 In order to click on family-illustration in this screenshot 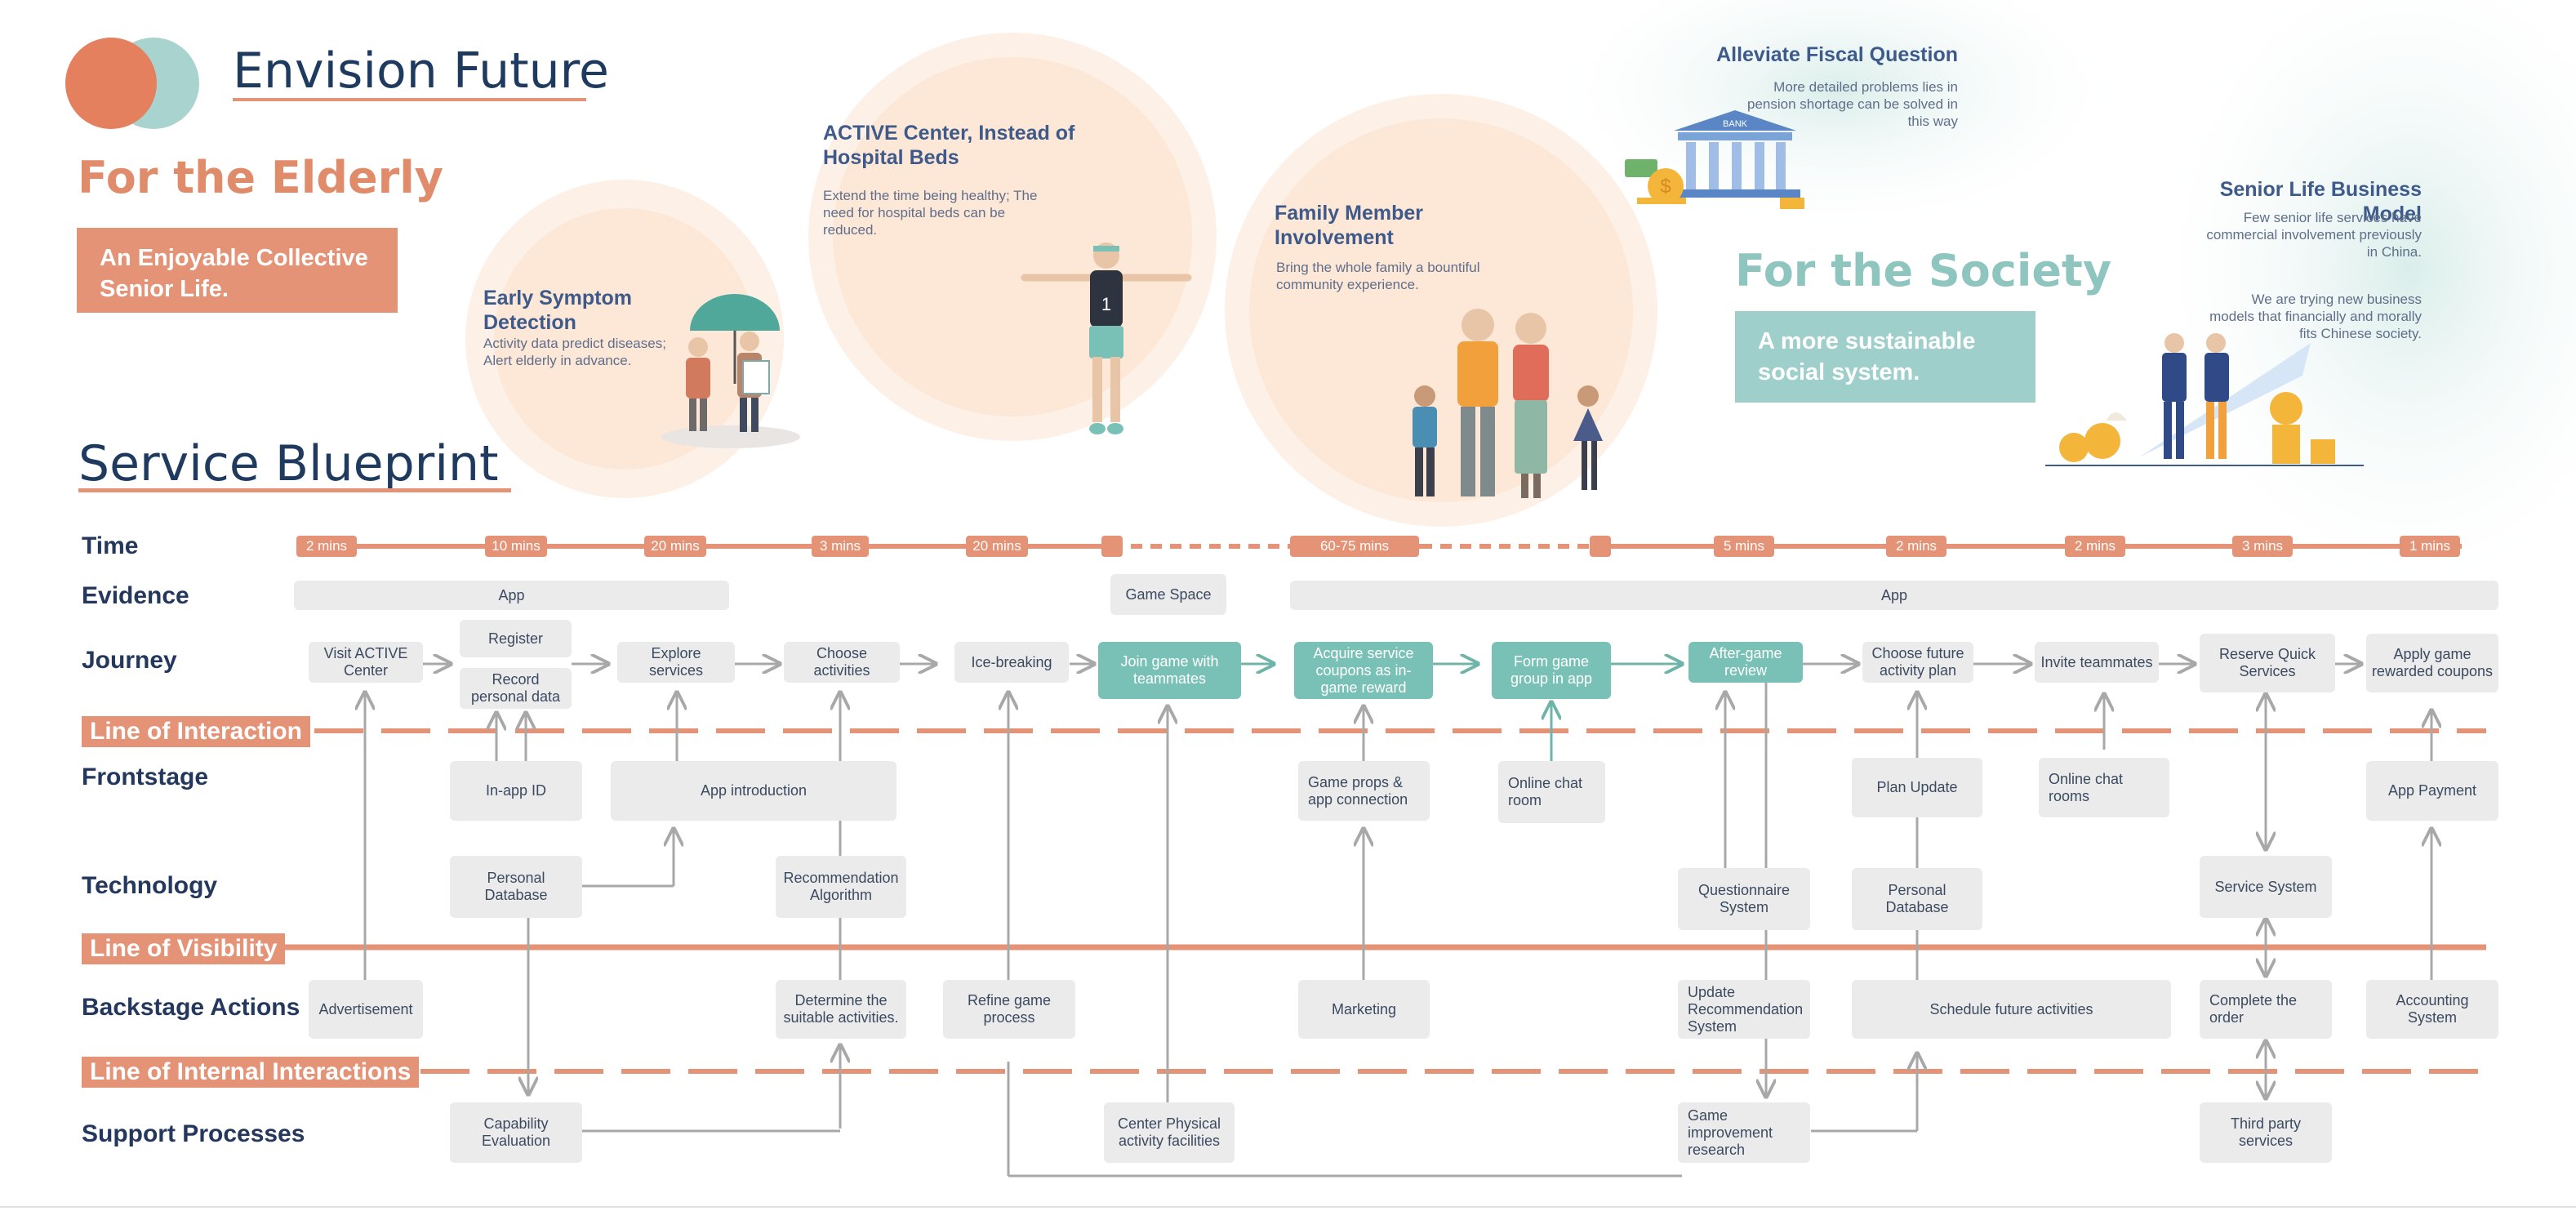, I will do `click(1508, 403)`.